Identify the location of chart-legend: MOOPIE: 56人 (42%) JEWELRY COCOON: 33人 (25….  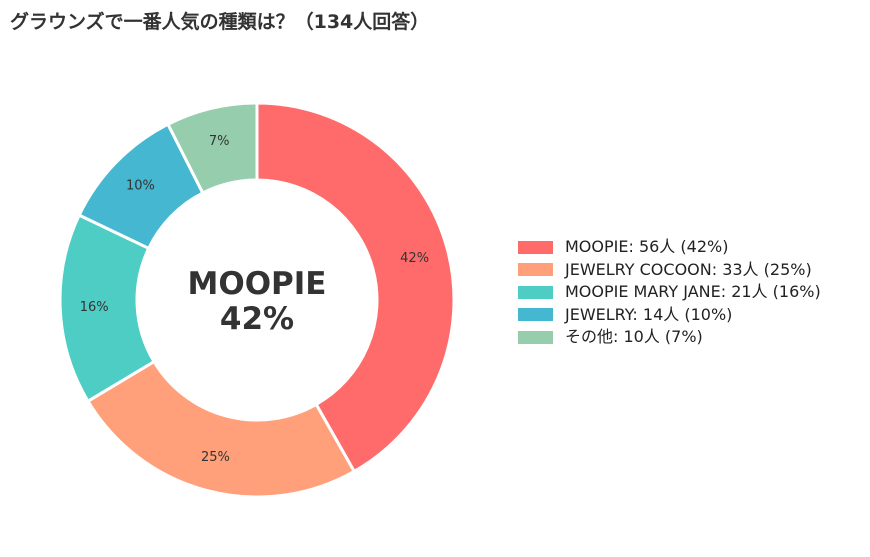
(669, 292).